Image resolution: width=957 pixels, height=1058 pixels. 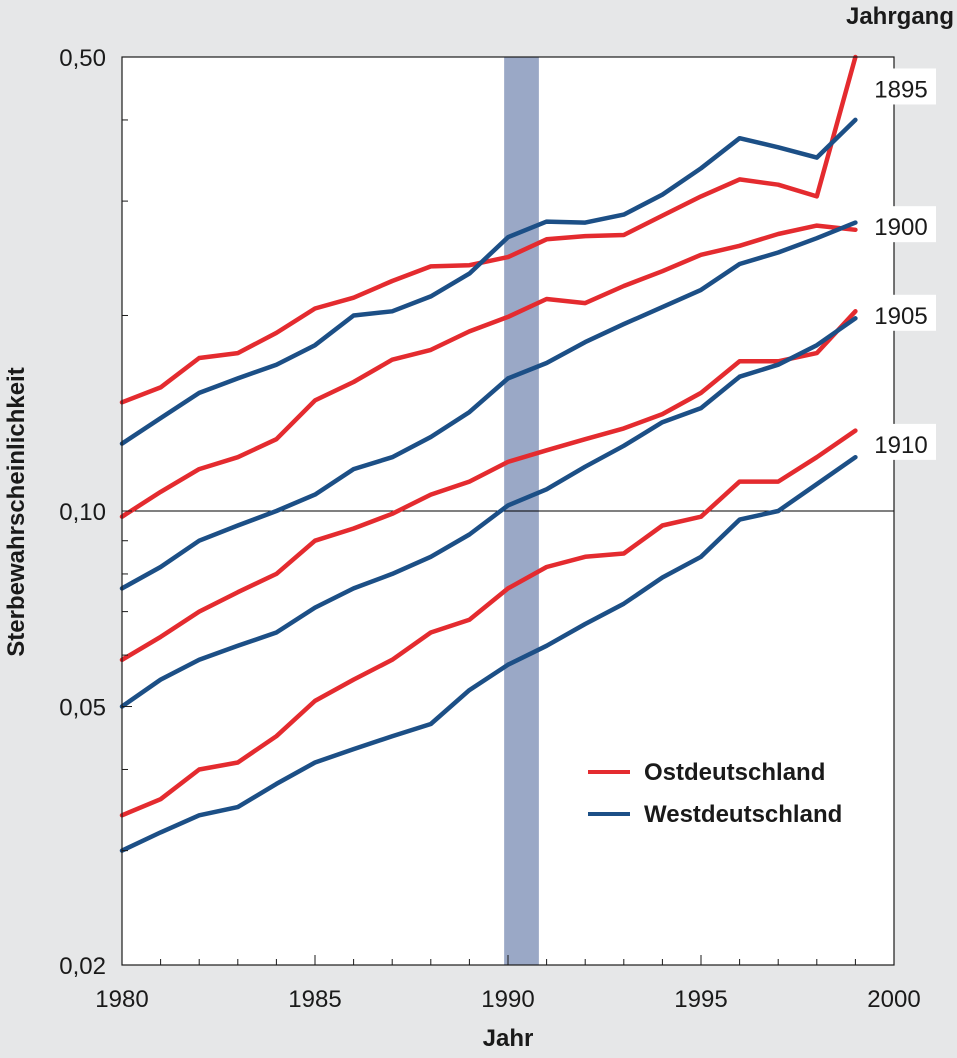 What do you see at coordinates (82, 966) in the screenshot?
I see `y-tick-label: 0,02` at bounding box center [82, 966].